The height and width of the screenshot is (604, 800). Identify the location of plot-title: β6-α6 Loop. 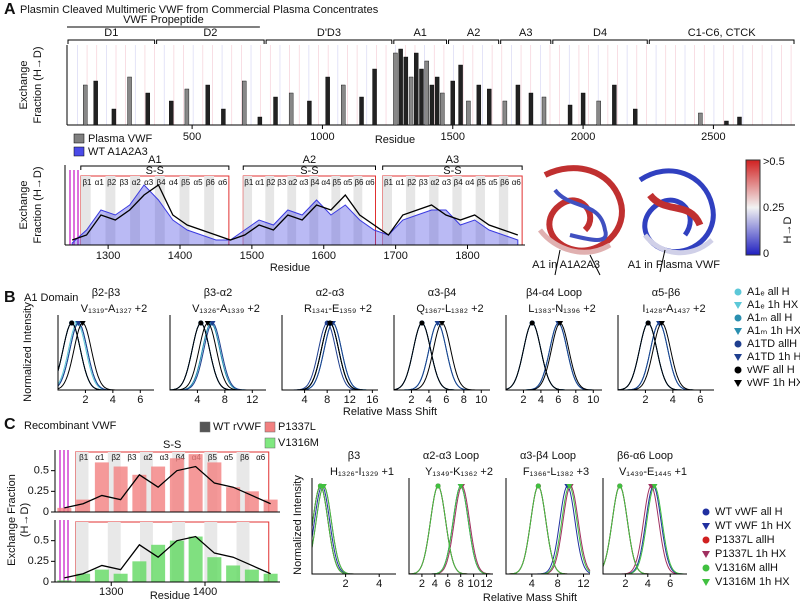
(645, 456).